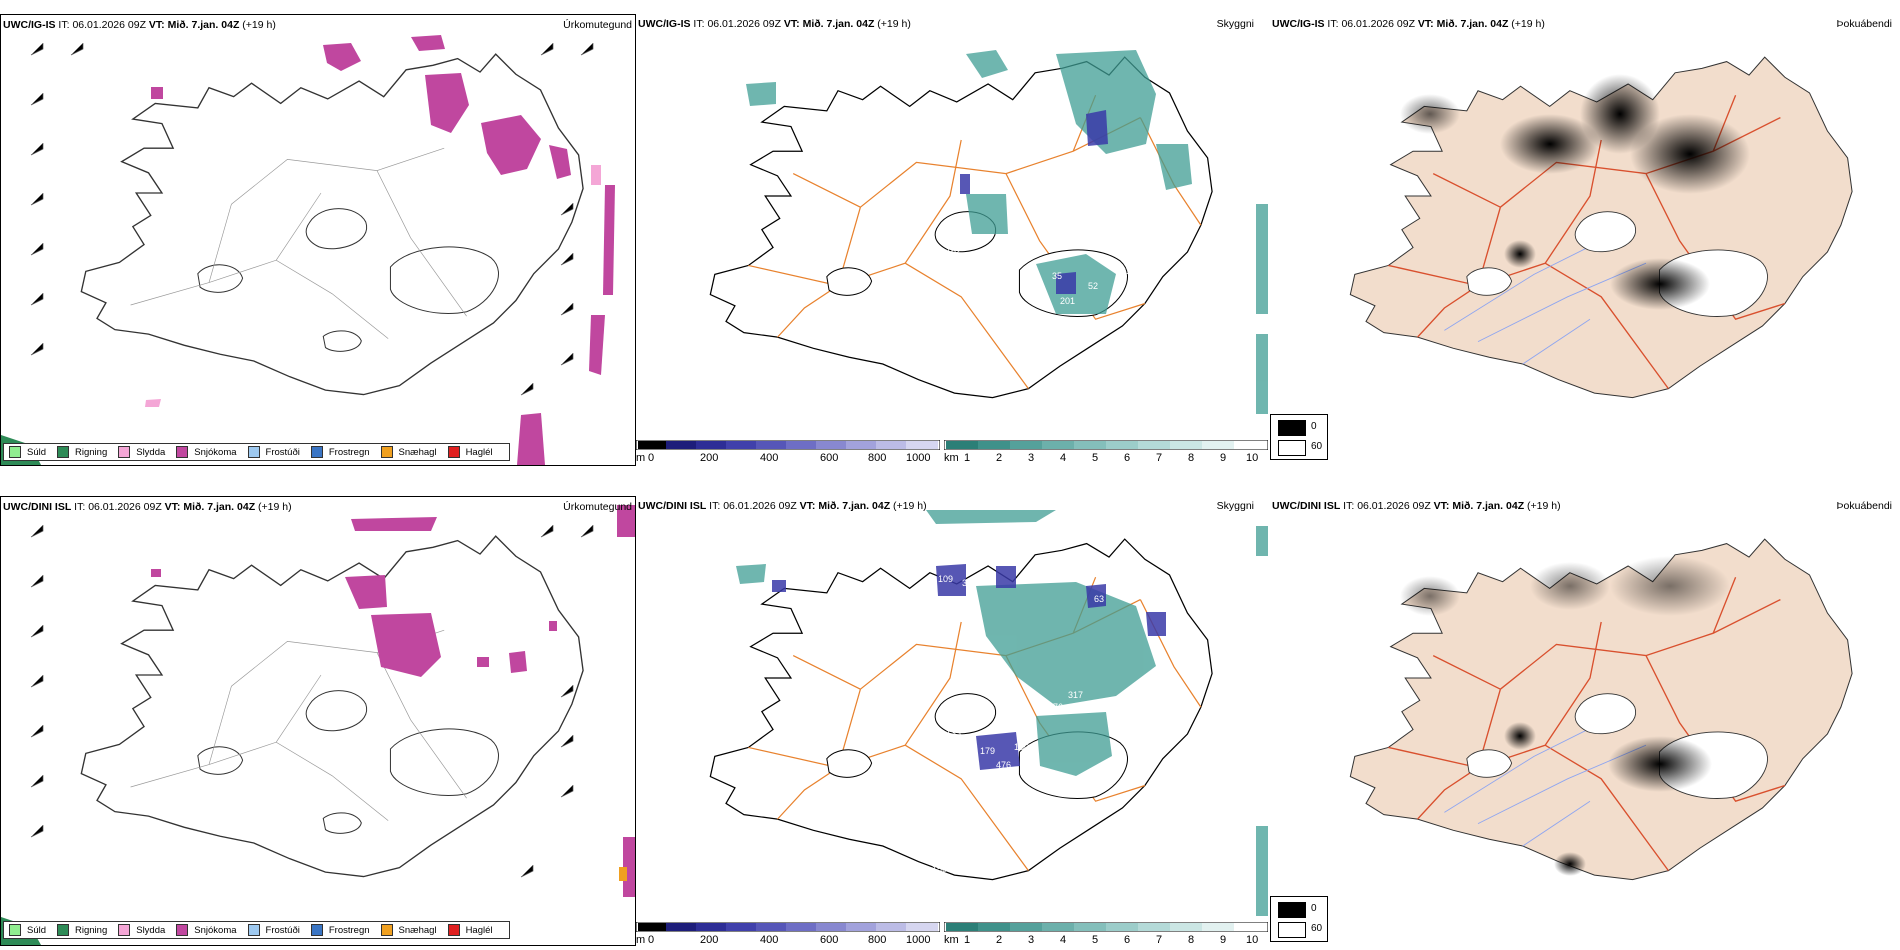  What do you see at coordinates (953, 251) in the screenshot?
I see `ceiling-label: 162` at bounding box center [953, 251].